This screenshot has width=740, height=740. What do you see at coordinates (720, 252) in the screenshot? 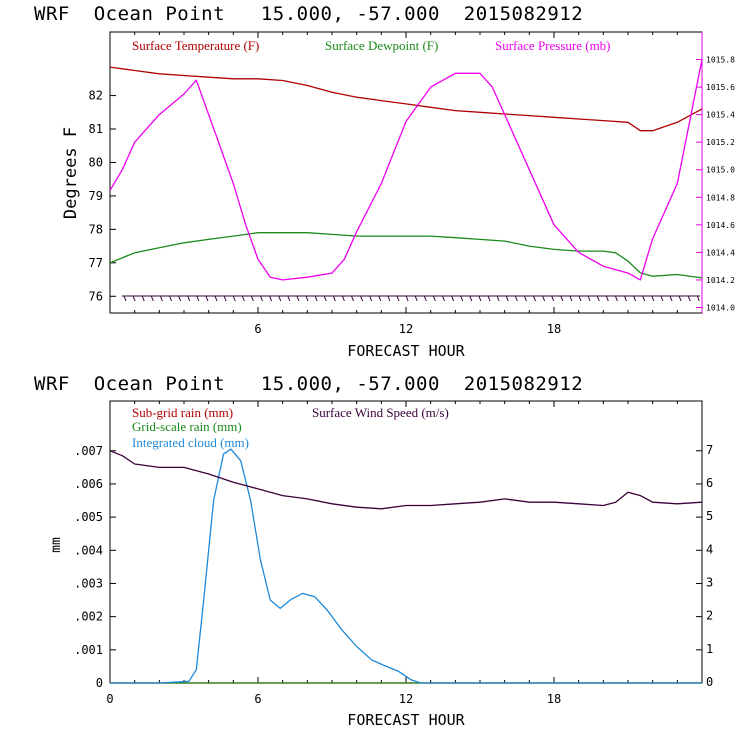
I see `y2-tick-label: 1014.4` at bounding box center [720, 252].